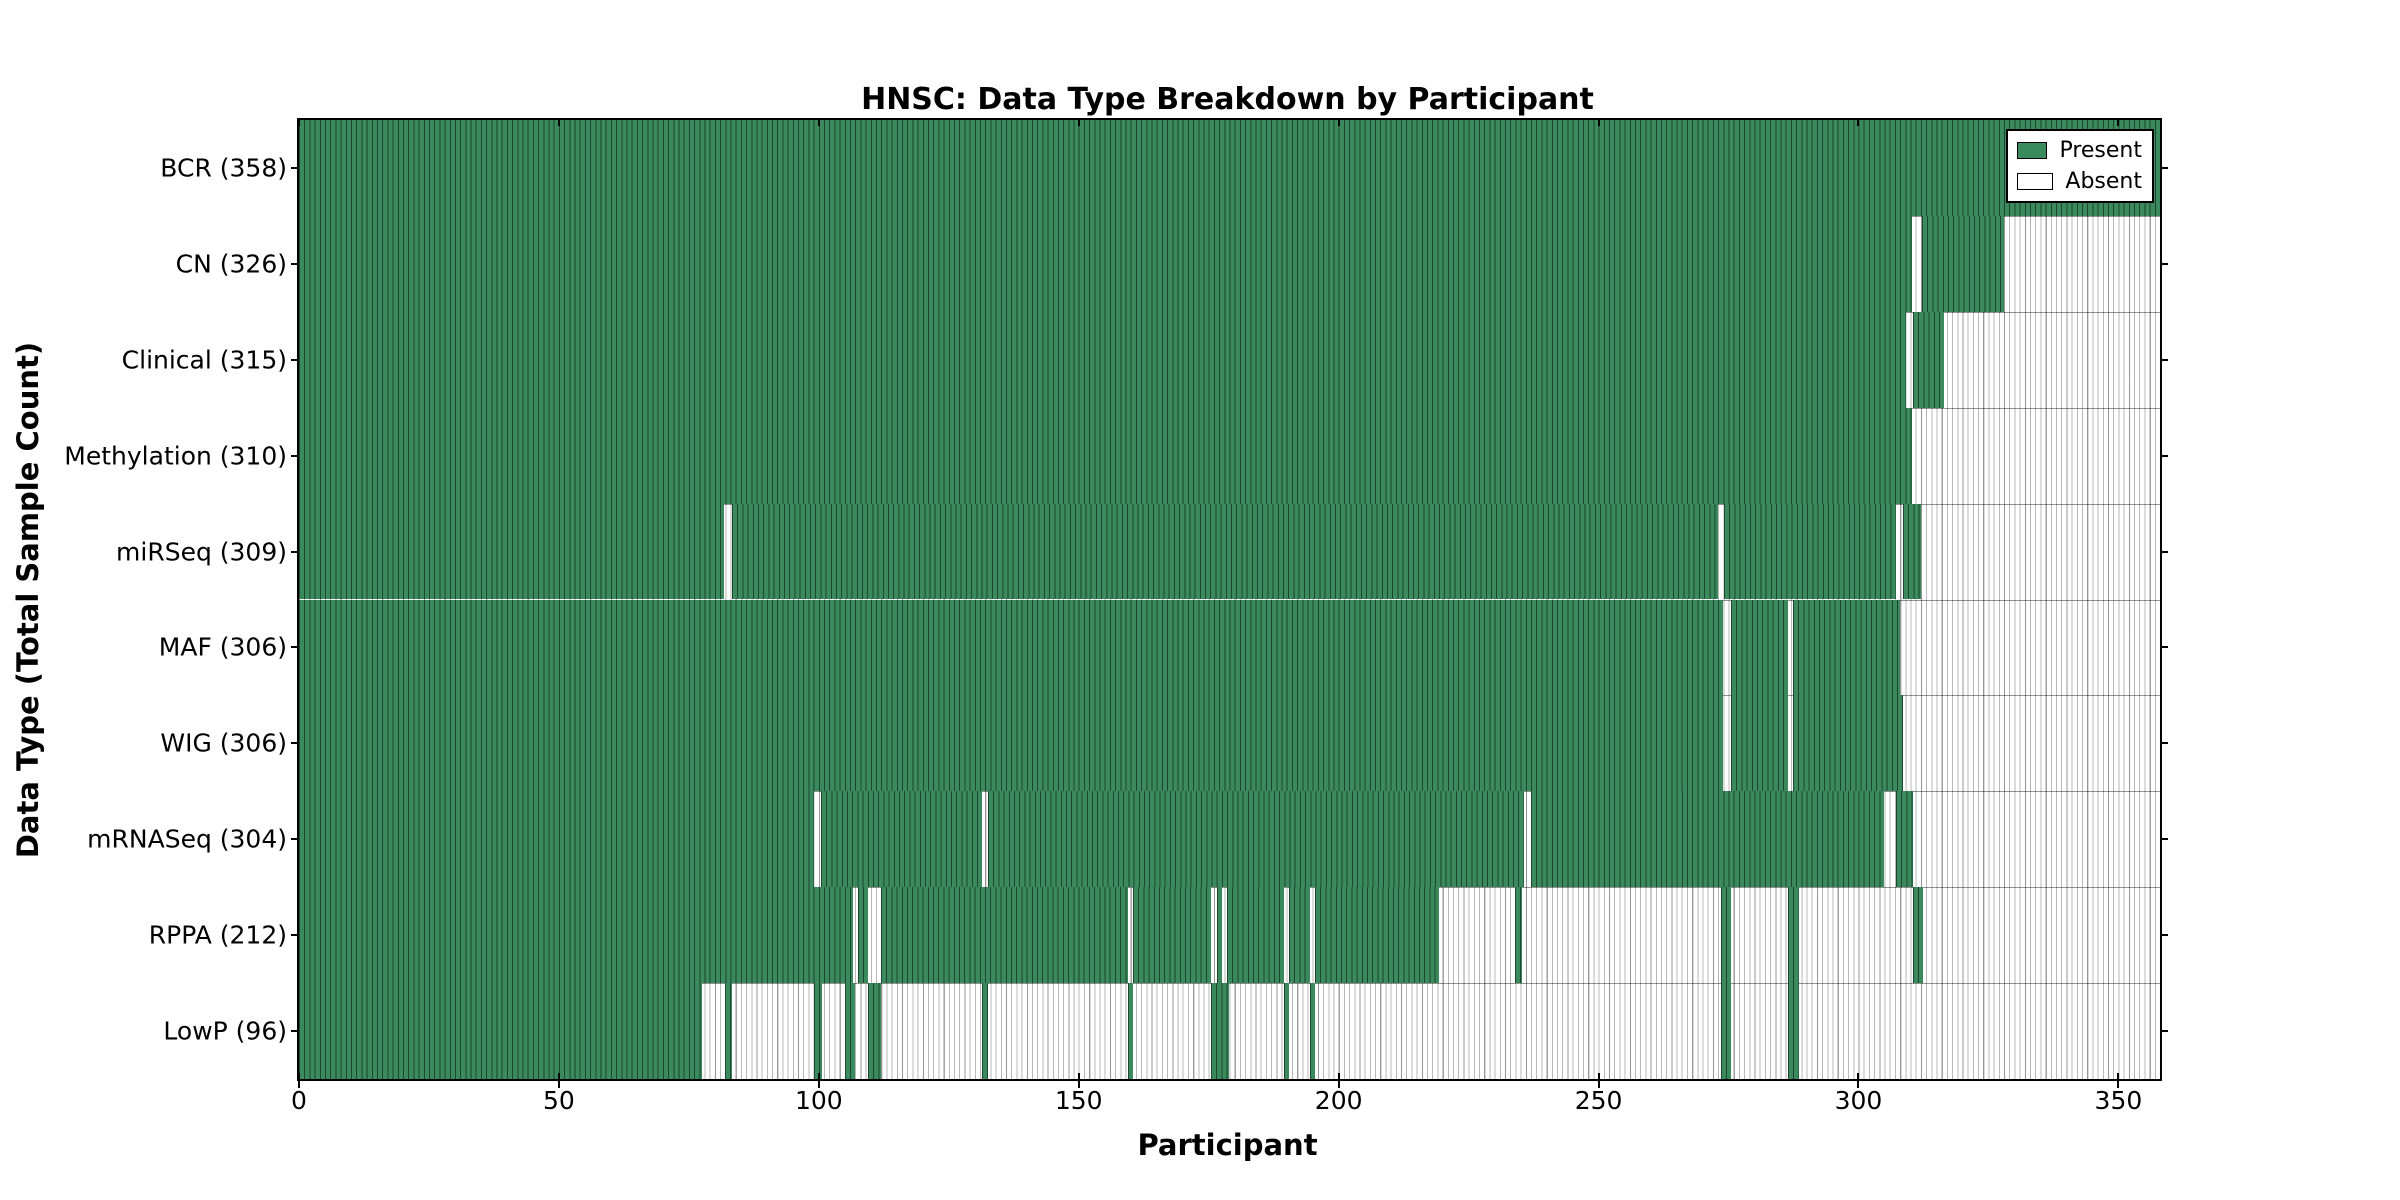 This screenshot has width=2400, height=1200. What do you see at coordinates (818, 1100) in the screenshot?
I see `x-tick-label-100: 100` at bounding box center [818, 1100].